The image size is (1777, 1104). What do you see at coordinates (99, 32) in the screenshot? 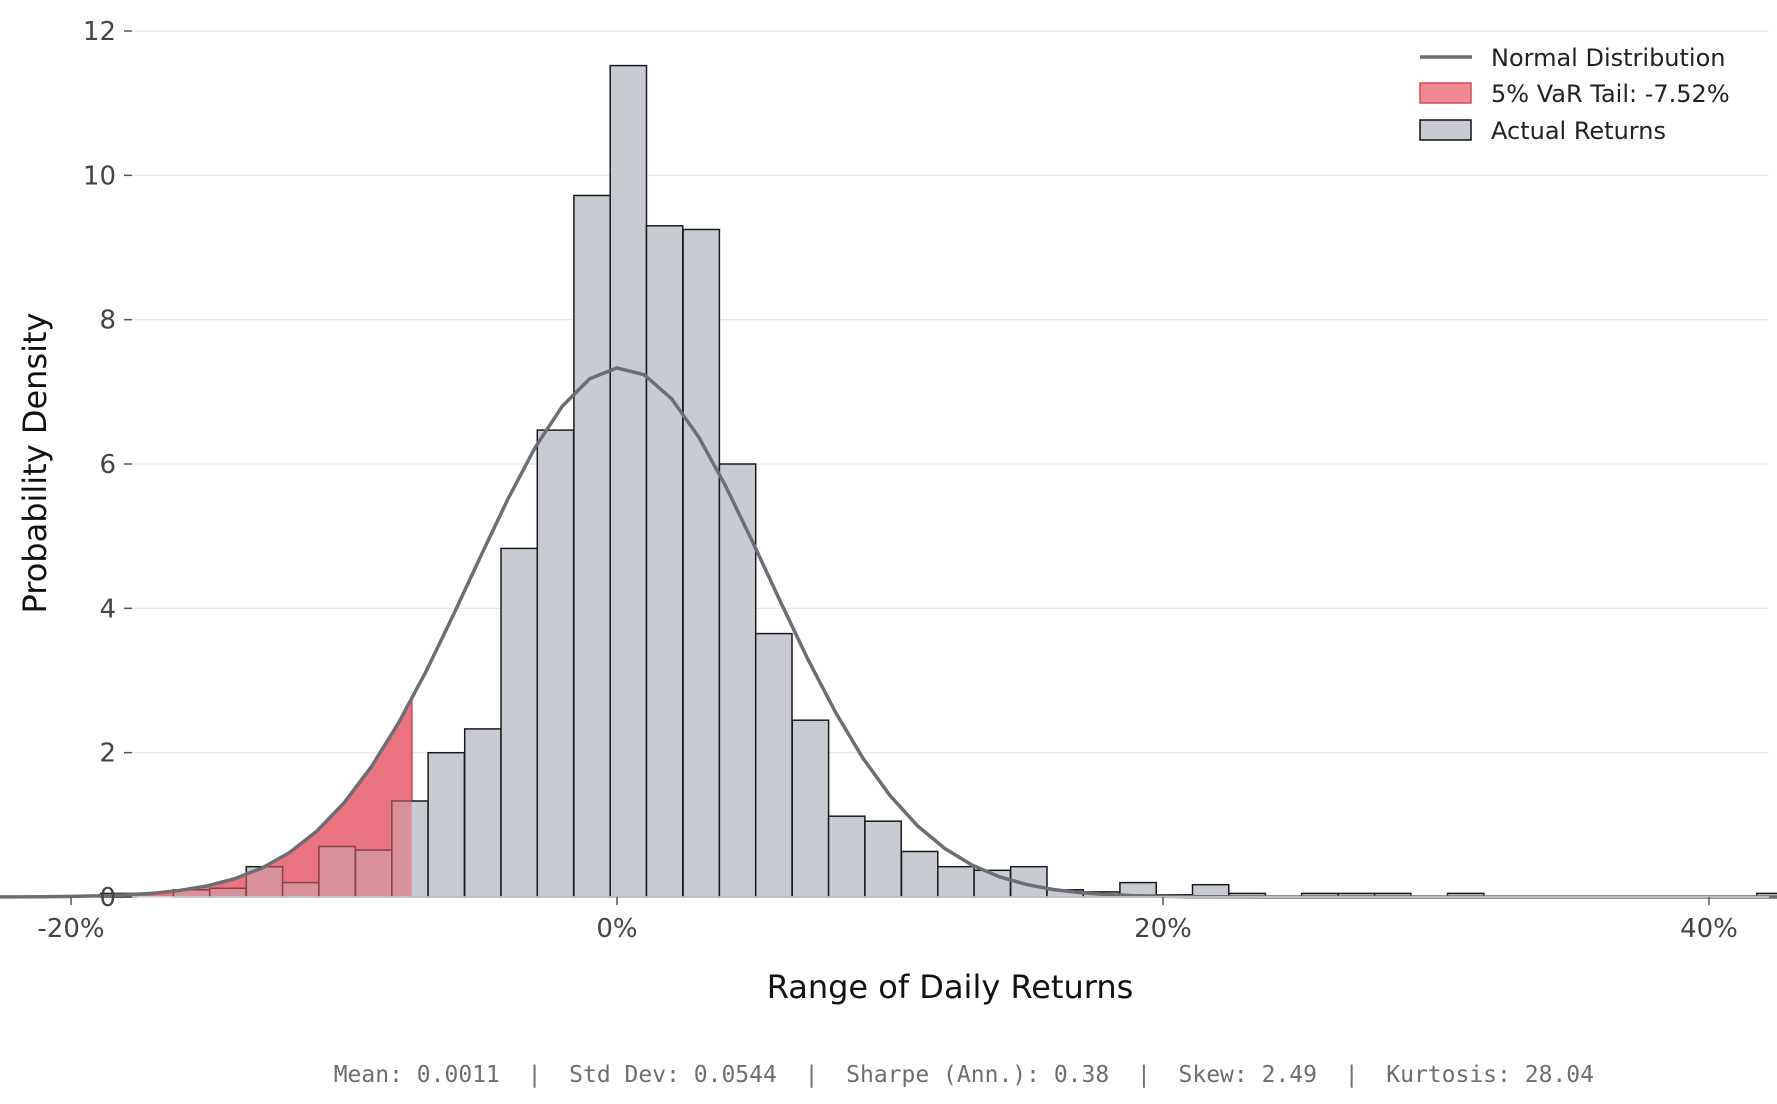
I see `y-tick-label: 12` at bounding box center [99, 32].